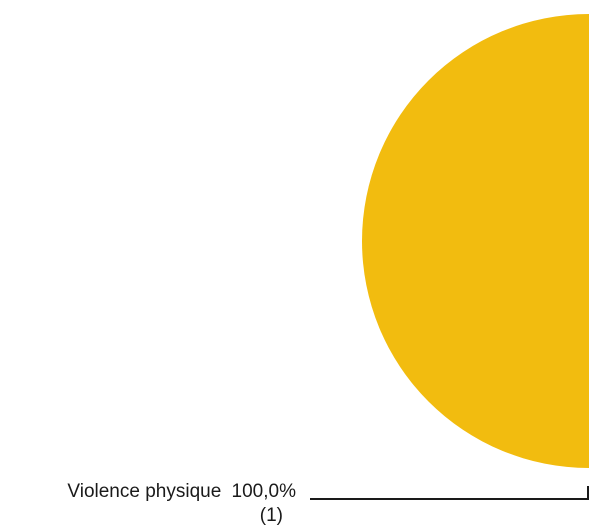 The width and height of the screenshot is (589, 527). What do you see at coordinates (144, 491) in the screenshot?
I see `slice-category-label: Violence physique` at bounding box center [144, 491].